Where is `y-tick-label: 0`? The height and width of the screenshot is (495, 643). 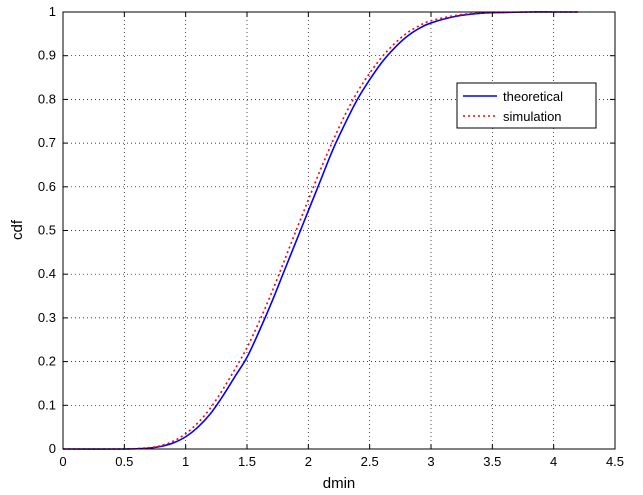
y-tick-label: 0 is located at coordinates (52, 448).